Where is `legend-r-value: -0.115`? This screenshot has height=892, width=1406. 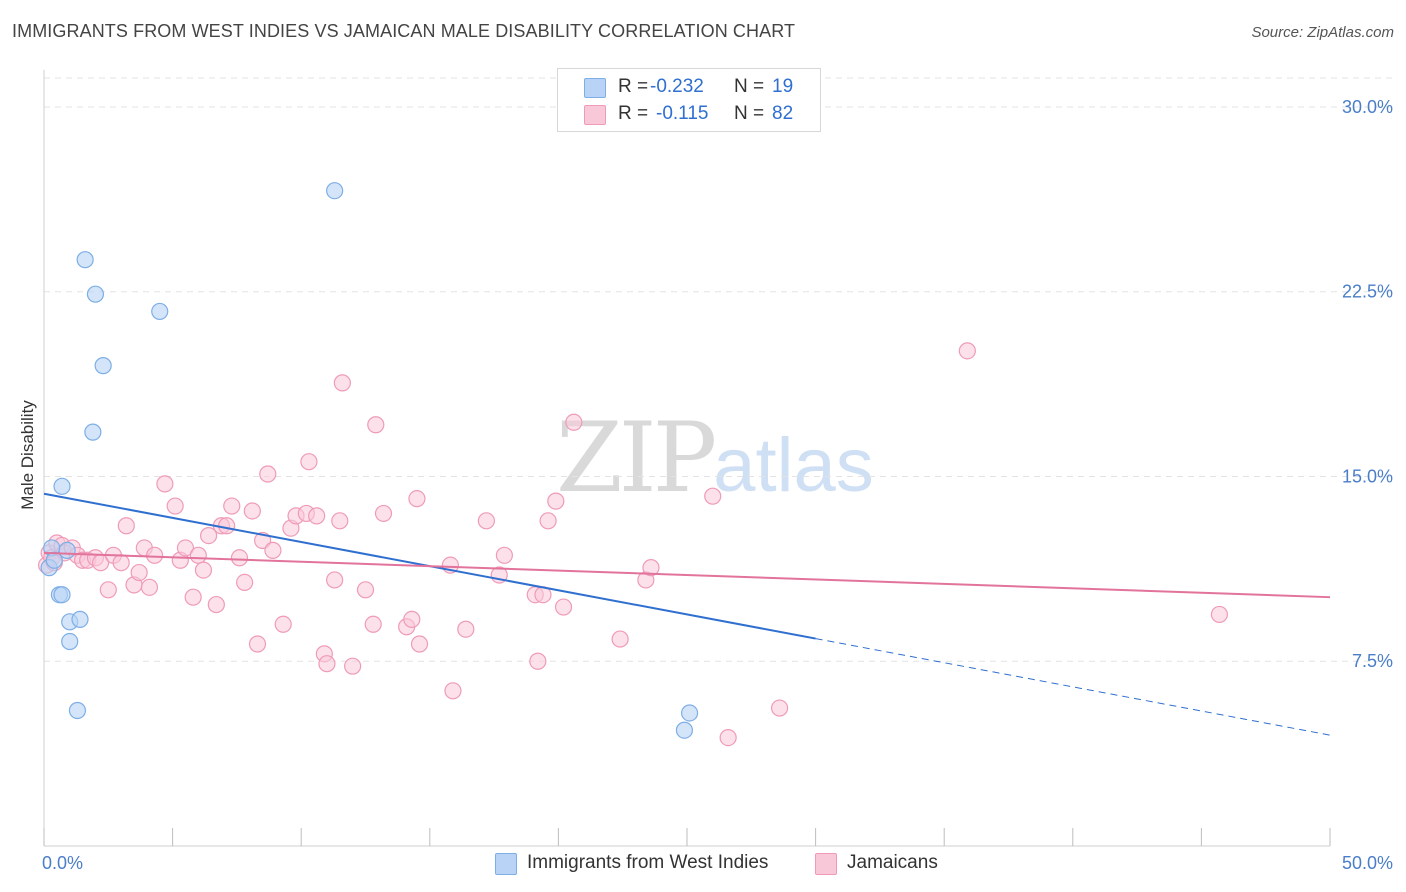
legend-r-value: -0.115 is located at coordinates (682, 113).